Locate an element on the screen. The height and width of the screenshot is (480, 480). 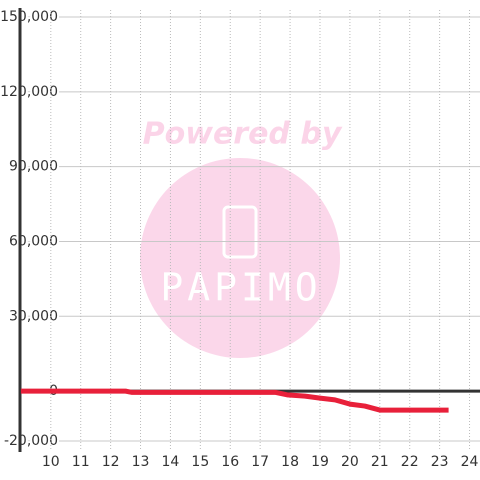
data-line is located at coordinates (234, 400).